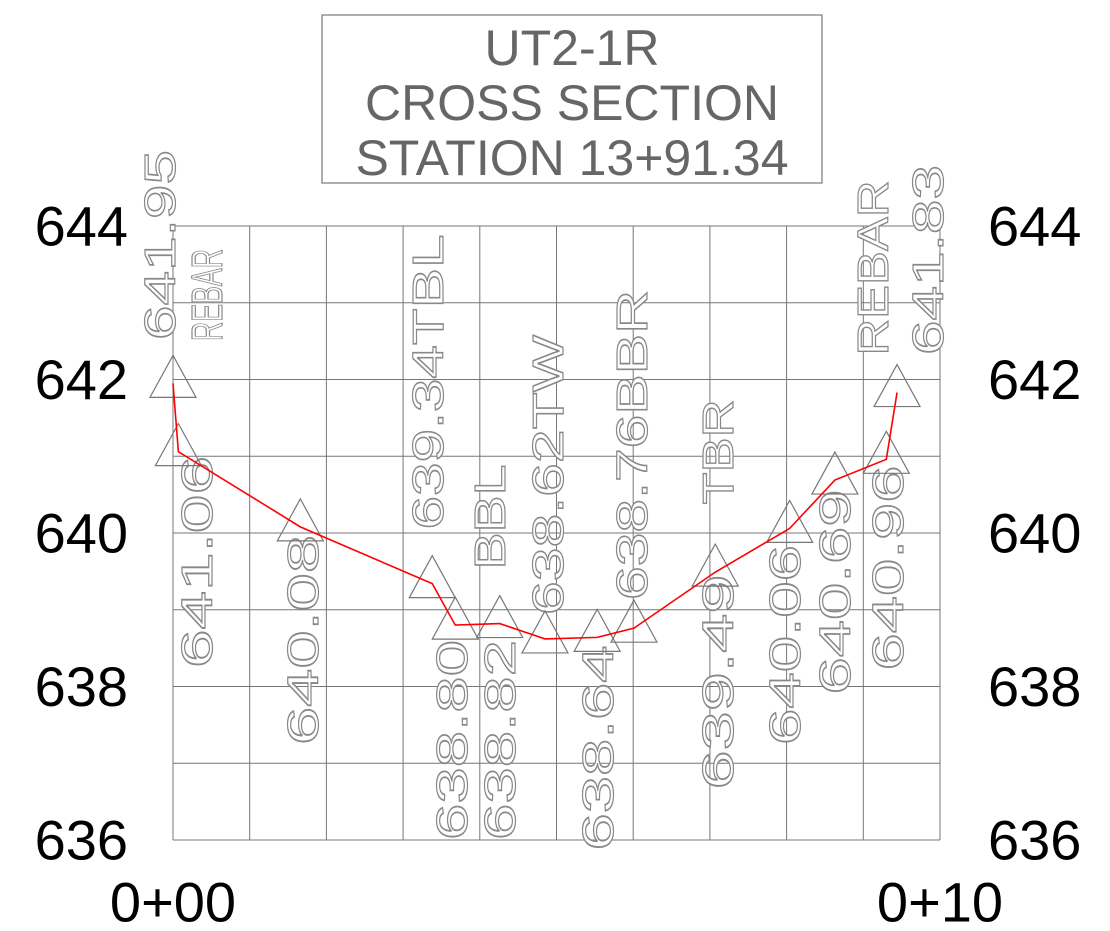  Describe the element at coordinates (1034, 840) in the screenshot. I see `y2-tick-label: 636` at that location.